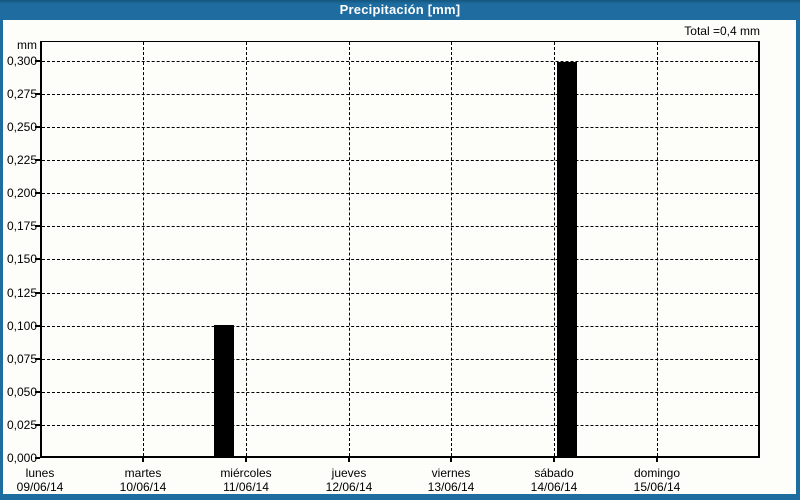  I want to click on x-day-label: sábado 14/06/14, so click(554, 480).